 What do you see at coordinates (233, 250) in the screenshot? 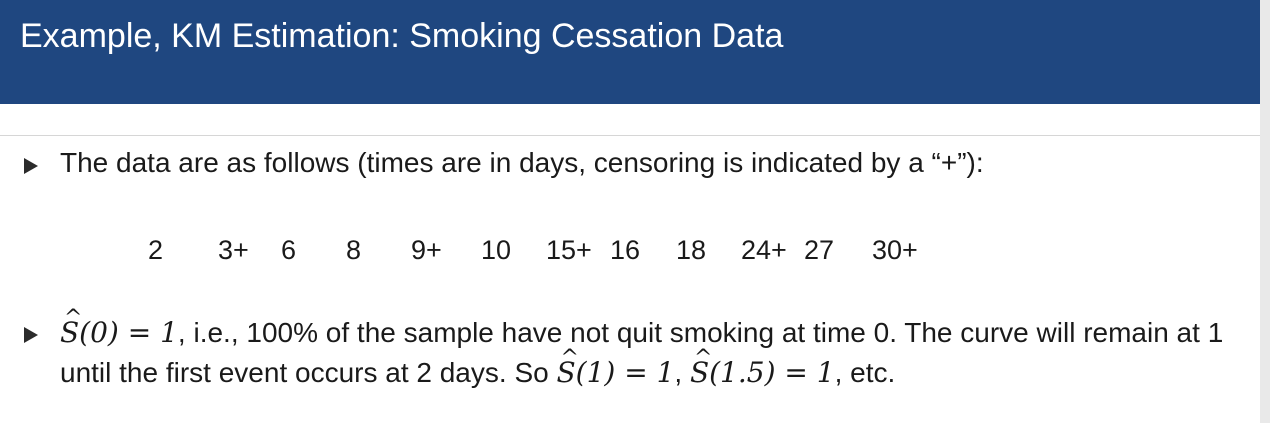
I see `data-value: 3+` at bounding box center [233, 250].